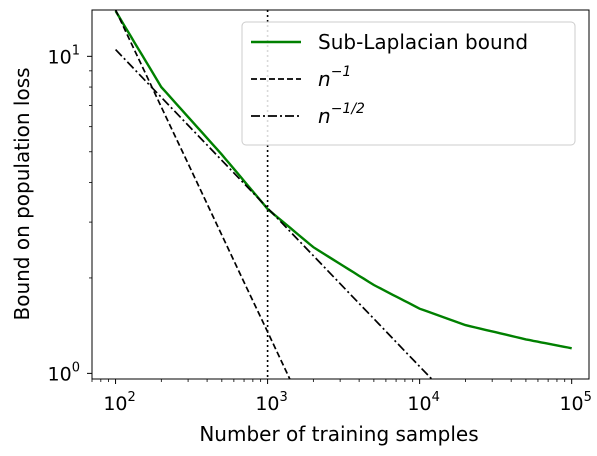  What do you see at coordinates (70, 214) in the screenshot?
I see `y-axis-ticks: 10⁰ 10¹` at bounding box center [70, 214].